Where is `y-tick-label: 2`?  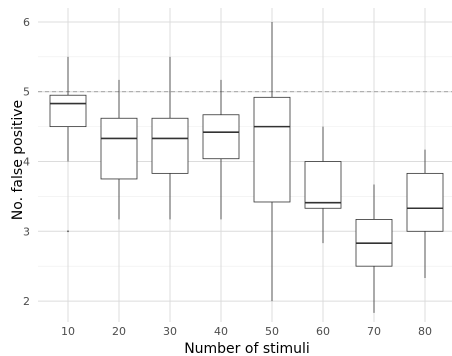
y-tick-label: 2 is located at coordinates (26, 301).